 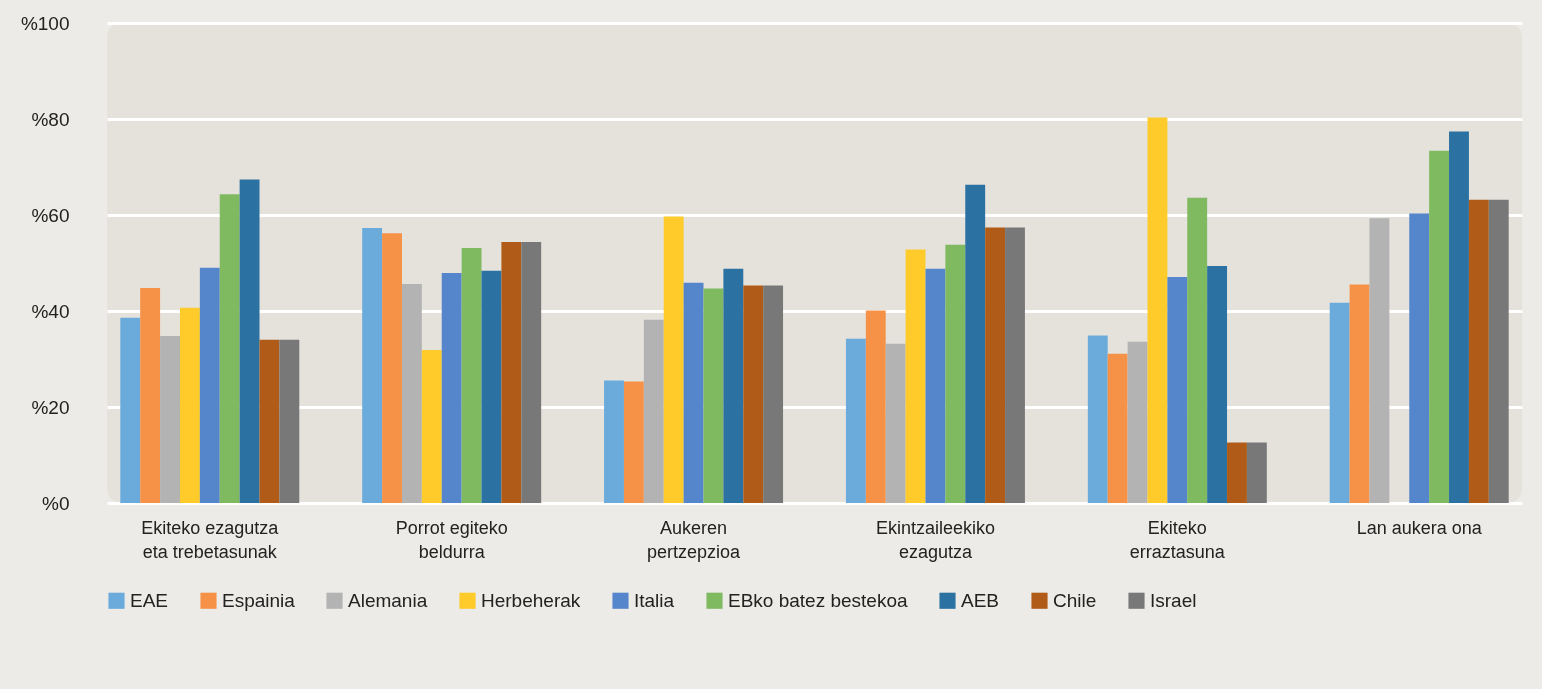 What do you see at coordinates (50, 311) in the screenshot?
I see `y-tick-label: %40` at bounding box center [50, 311].